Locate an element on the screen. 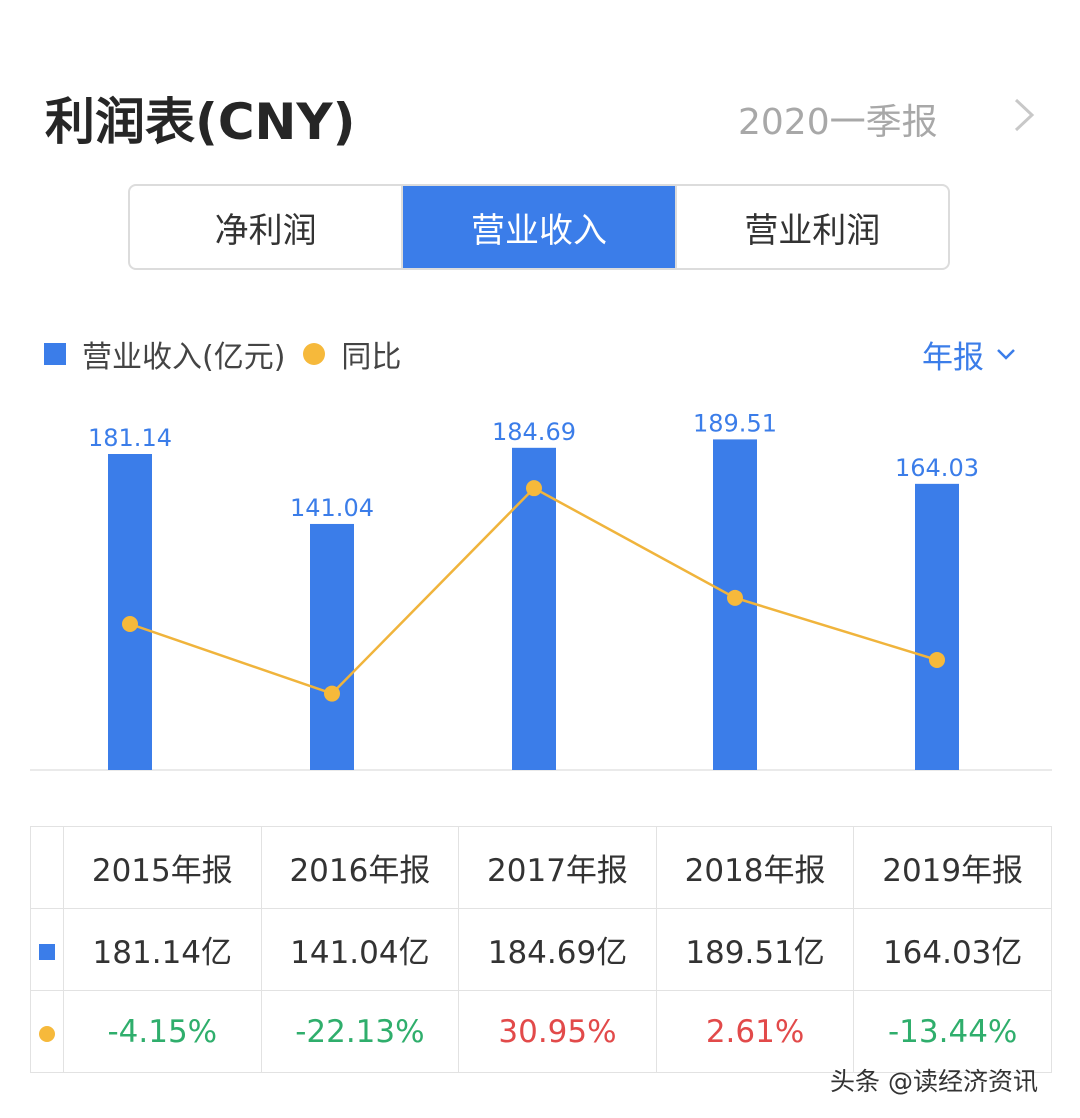 This screenshot has height=1118, width=1080. revenue-cell: 184.69亿 is located at coordinates (557, 949).